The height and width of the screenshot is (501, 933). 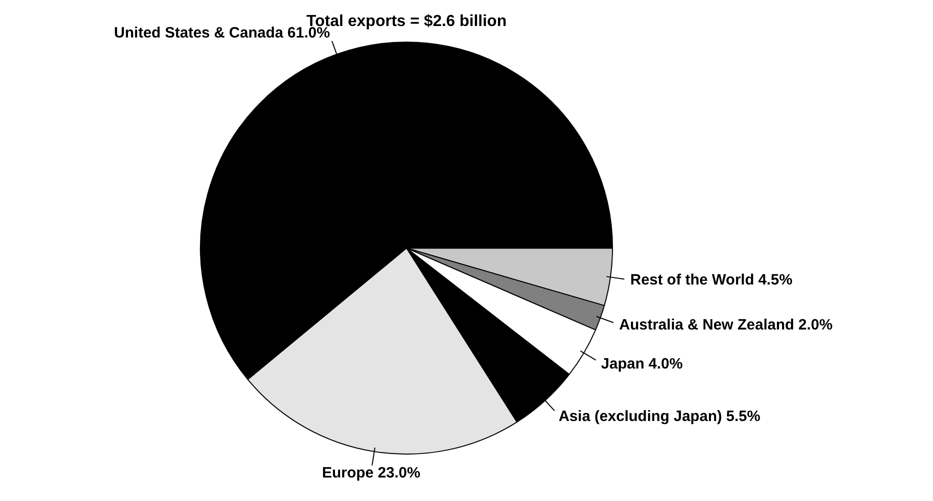 What do you see at coordinates (371, 473) in the screenshot?
I see `slice-label: Europe 23.0%` at bounding box center [371, 473].